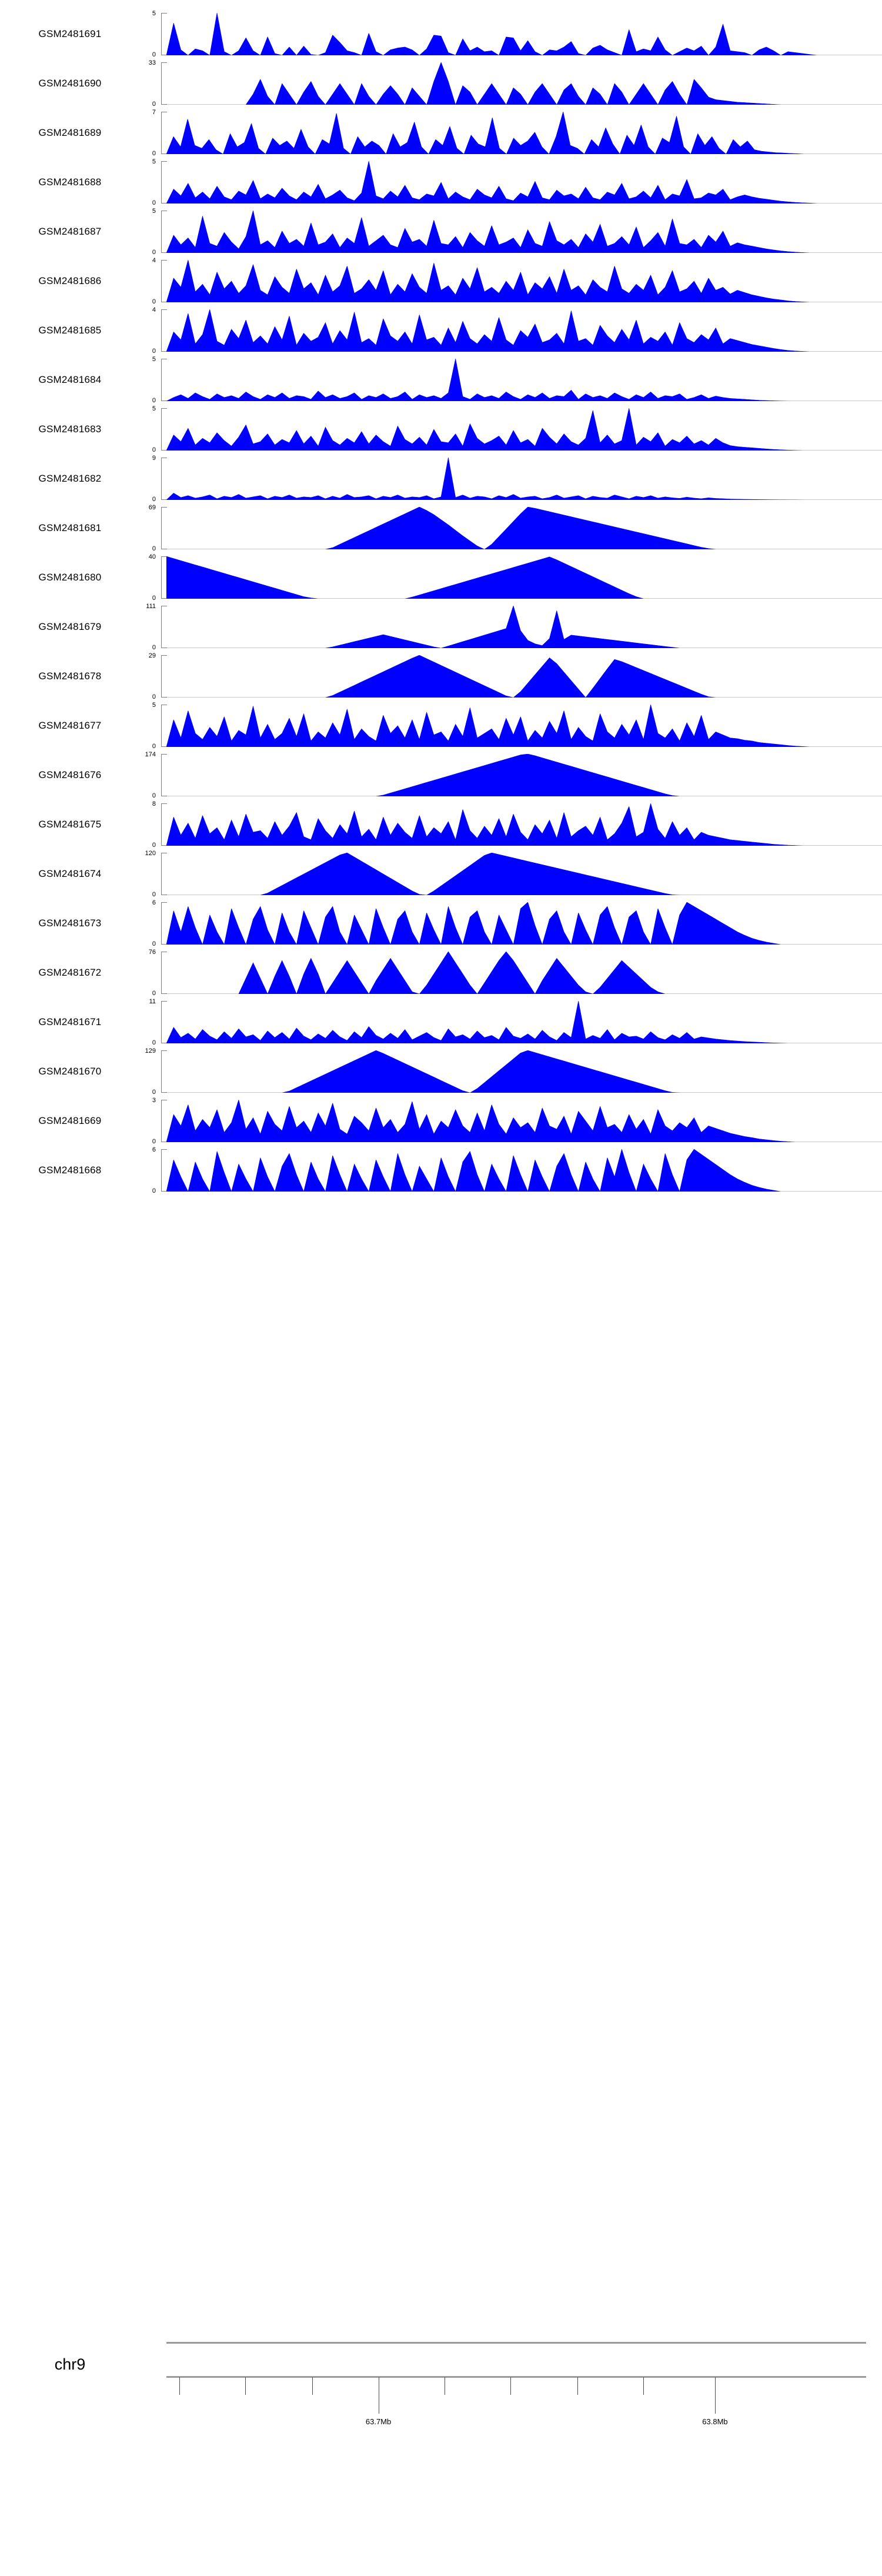 This screenshot has width=882, height=2576. What do you see at coordinates (70, 182) in the screenshot?
I see `track-label-gsm2481688: GSM2481688` at bounding box center [70, 182].